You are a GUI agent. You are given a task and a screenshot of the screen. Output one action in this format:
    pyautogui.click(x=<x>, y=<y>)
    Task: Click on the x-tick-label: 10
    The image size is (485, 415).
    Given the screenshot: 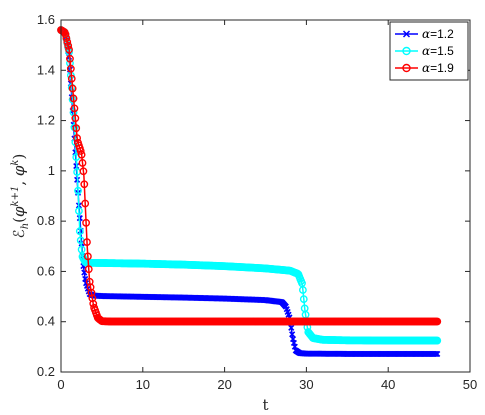 What is the action you would take?
    pyautogui.click(x=143, y=384)
    